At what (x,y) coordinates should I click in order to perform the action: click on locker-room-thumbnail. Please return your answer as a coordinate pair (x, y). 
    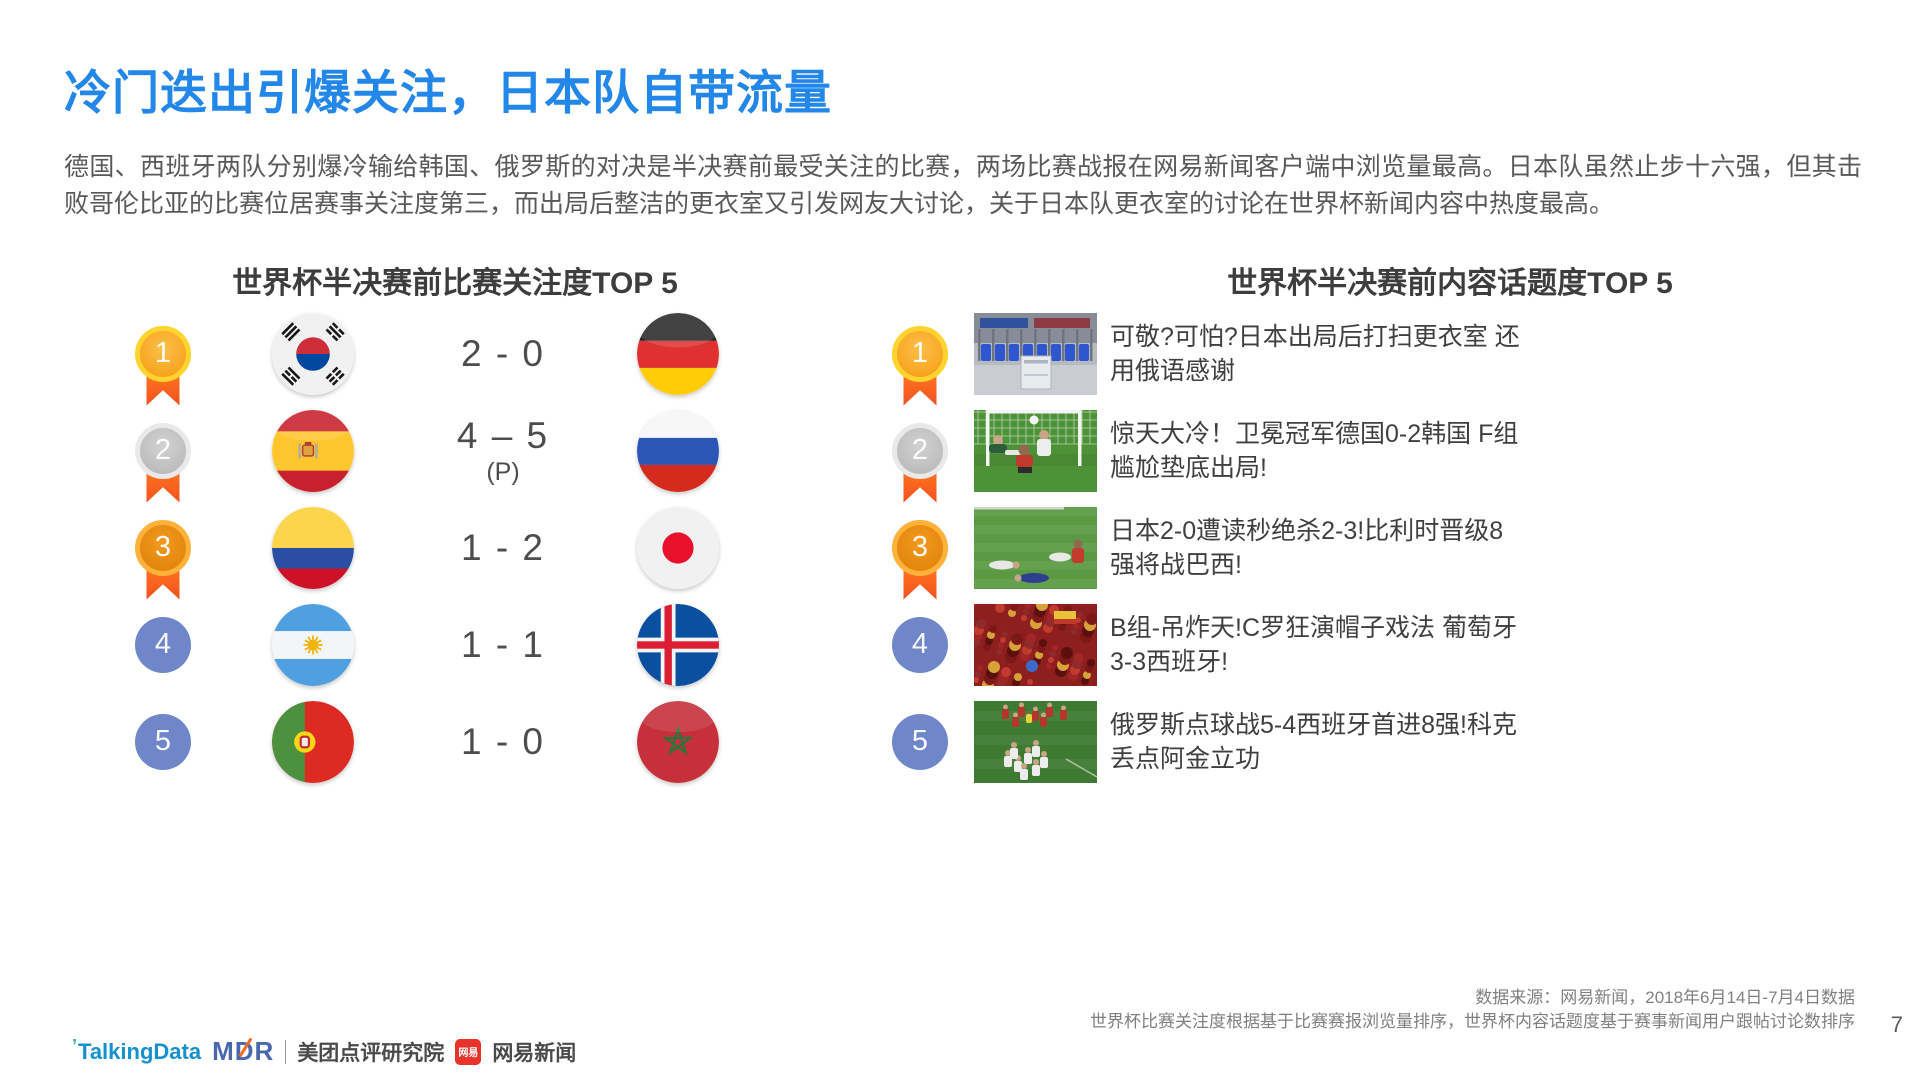
    Looking at the image, I should click on (1035, 353).